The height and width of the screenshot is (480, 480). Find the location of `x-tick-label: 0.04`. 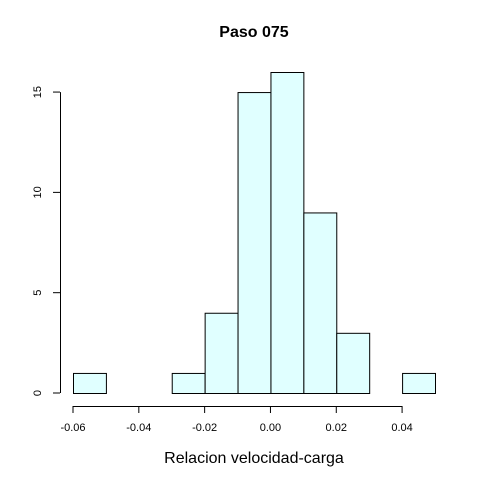

x-tick-label: 0.04 is located at coordinates (401, 428).